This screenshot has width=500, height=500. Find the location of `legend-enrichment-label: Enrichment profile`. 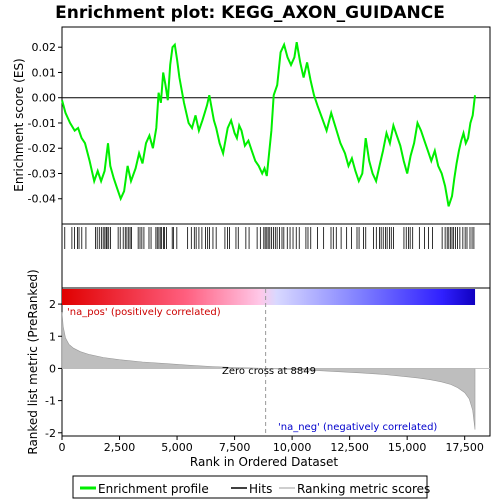

legend-enrichment-label: Enrichment profile is located at coordinates (153, 489).